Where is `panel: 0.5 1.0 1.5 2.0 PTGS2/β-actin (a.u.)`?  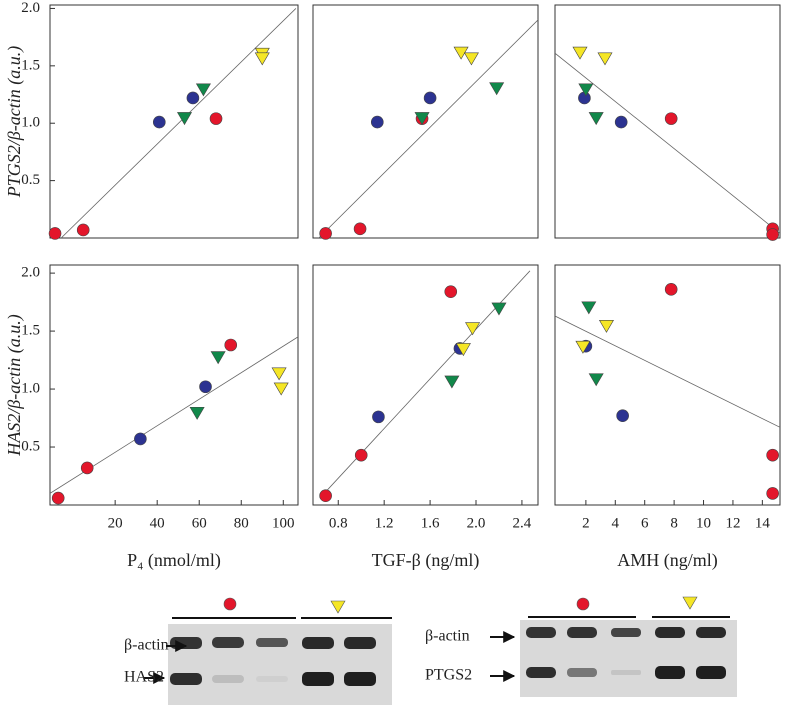
panel: 0.5 1.0 1.5 2.0 PTGS2/β-actin (a.u.) is located at coordinates (151, 120).